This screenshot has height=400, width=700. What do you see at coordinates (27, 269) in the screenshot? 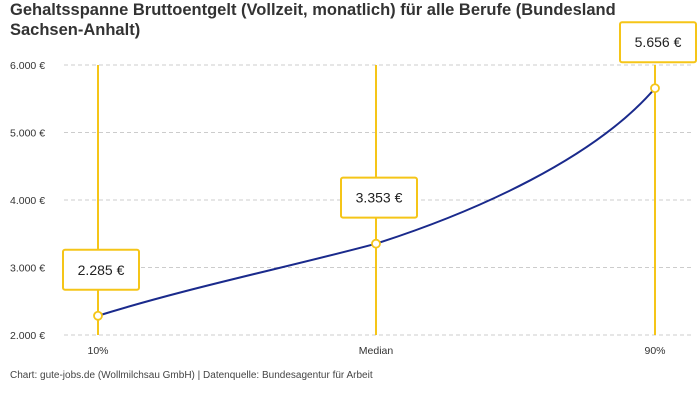
I see `y-tick-label: 3.000 €` at bounding box center [27, 269].